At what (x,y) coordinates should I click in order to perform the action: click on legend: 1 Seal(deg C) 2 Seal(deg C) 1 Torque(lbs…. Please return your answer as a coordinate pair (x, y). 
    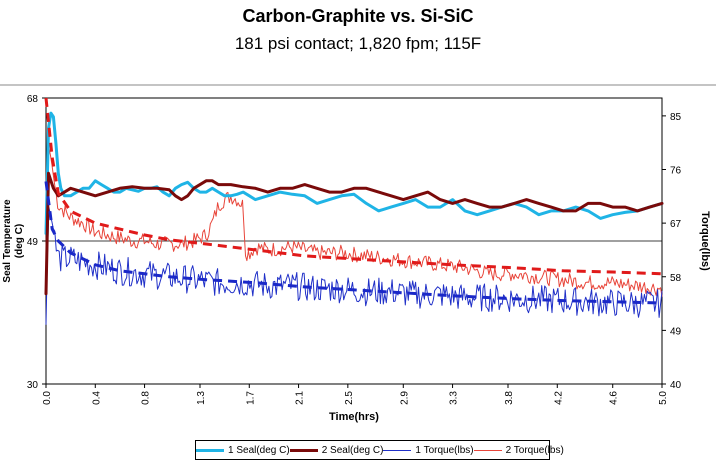
    Looking at the image, I should click on (379, 450).